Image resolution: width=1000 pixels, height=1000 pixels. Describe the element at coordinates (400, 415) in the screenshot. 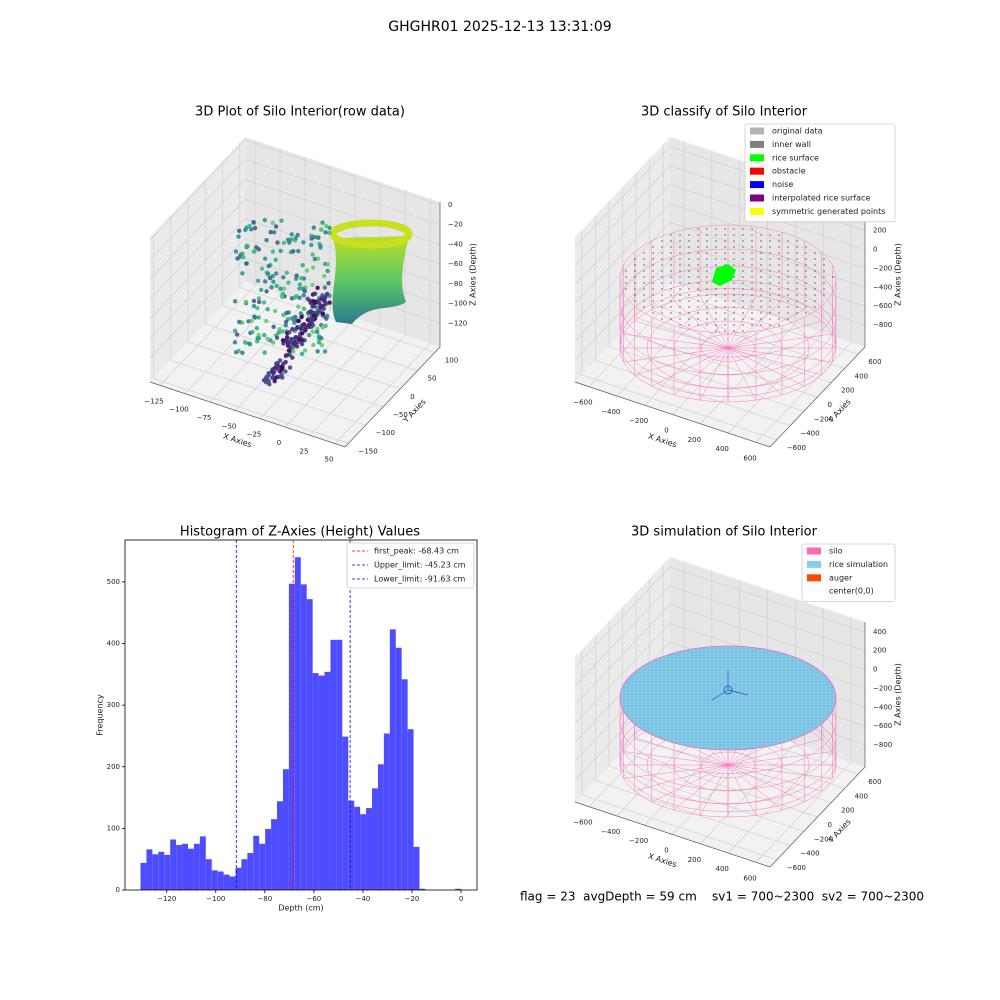

I see `y-tick-label: −50` at that location.